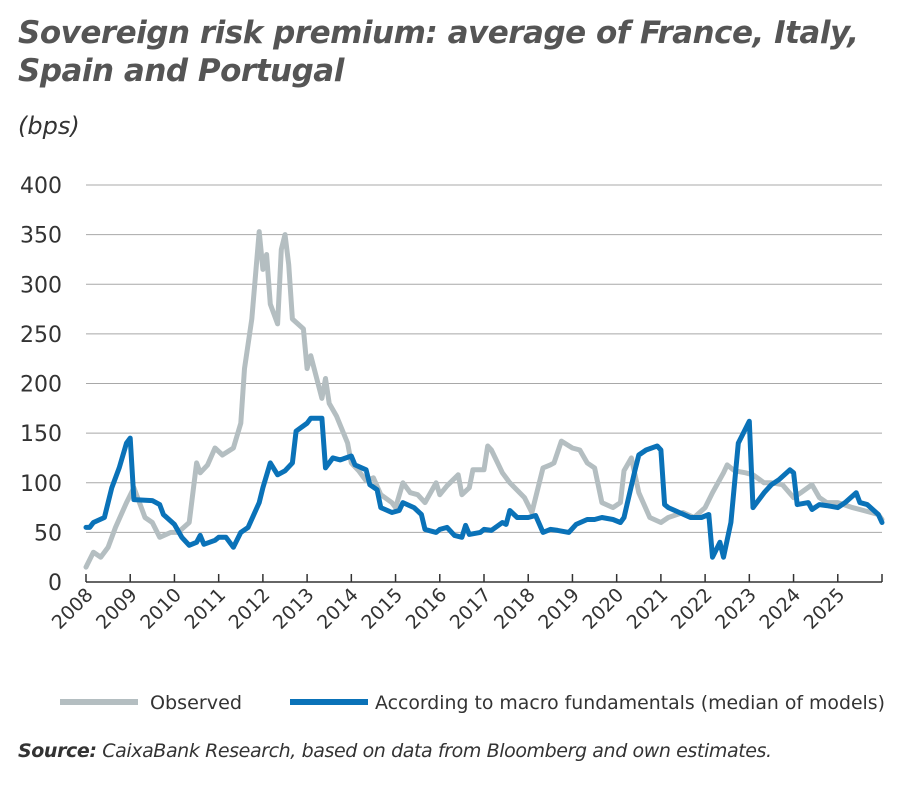  What do you see at coordinates (648, 609) in the screenshot?
I see `x-tick-label: 2021` at bounding box center [648, 609].